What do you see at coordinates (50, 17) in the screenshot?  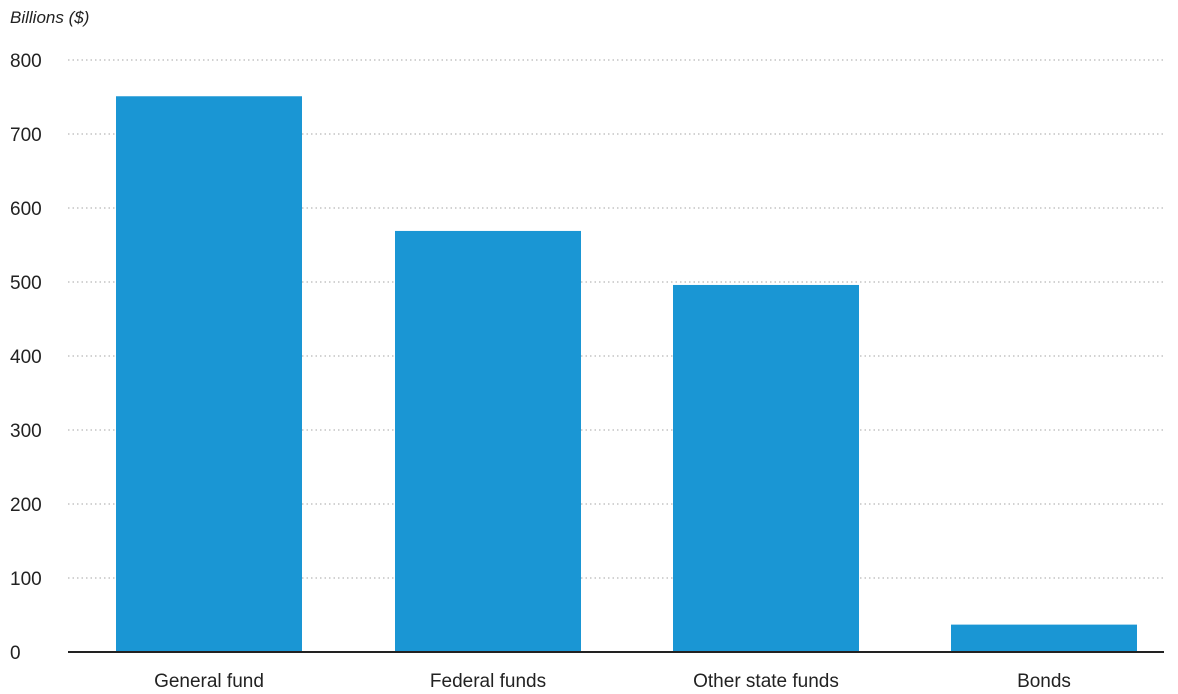 I see `y-axis-label: Billions ($)` at bounding box center [50, 17].